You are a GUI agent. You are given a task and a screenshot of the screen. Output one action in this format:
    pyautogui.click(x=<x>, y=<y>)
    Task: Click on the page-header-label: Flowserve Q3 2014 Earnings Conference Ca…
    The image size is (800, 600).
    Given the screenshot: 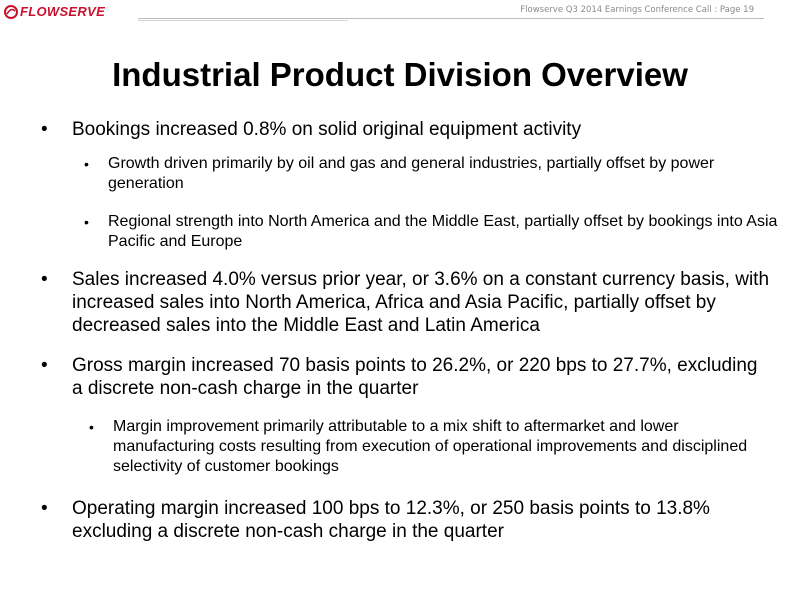 What is the action you would take?
    pyautogui.click(x=637, y=10)
    